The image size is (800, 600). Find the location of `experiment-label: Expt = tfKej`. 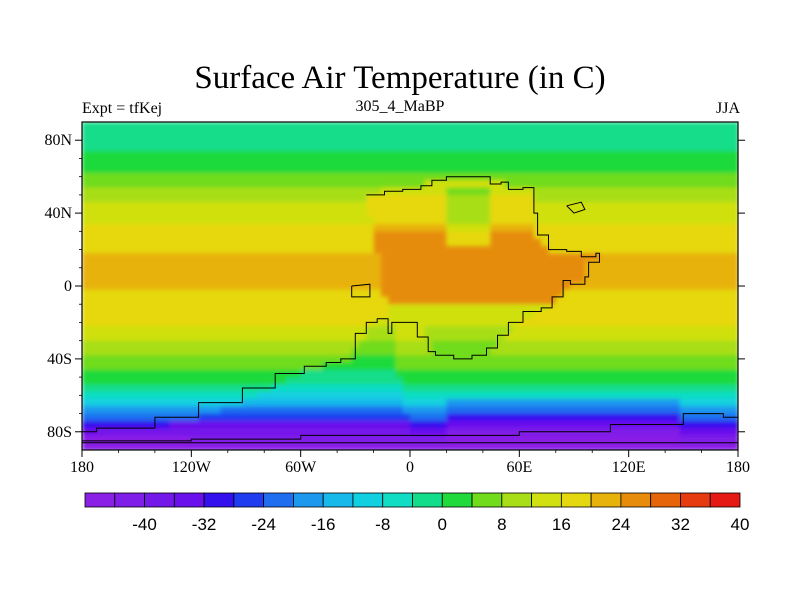

experiment-label: Expt = tfKej is located at coordinates (122, 108).